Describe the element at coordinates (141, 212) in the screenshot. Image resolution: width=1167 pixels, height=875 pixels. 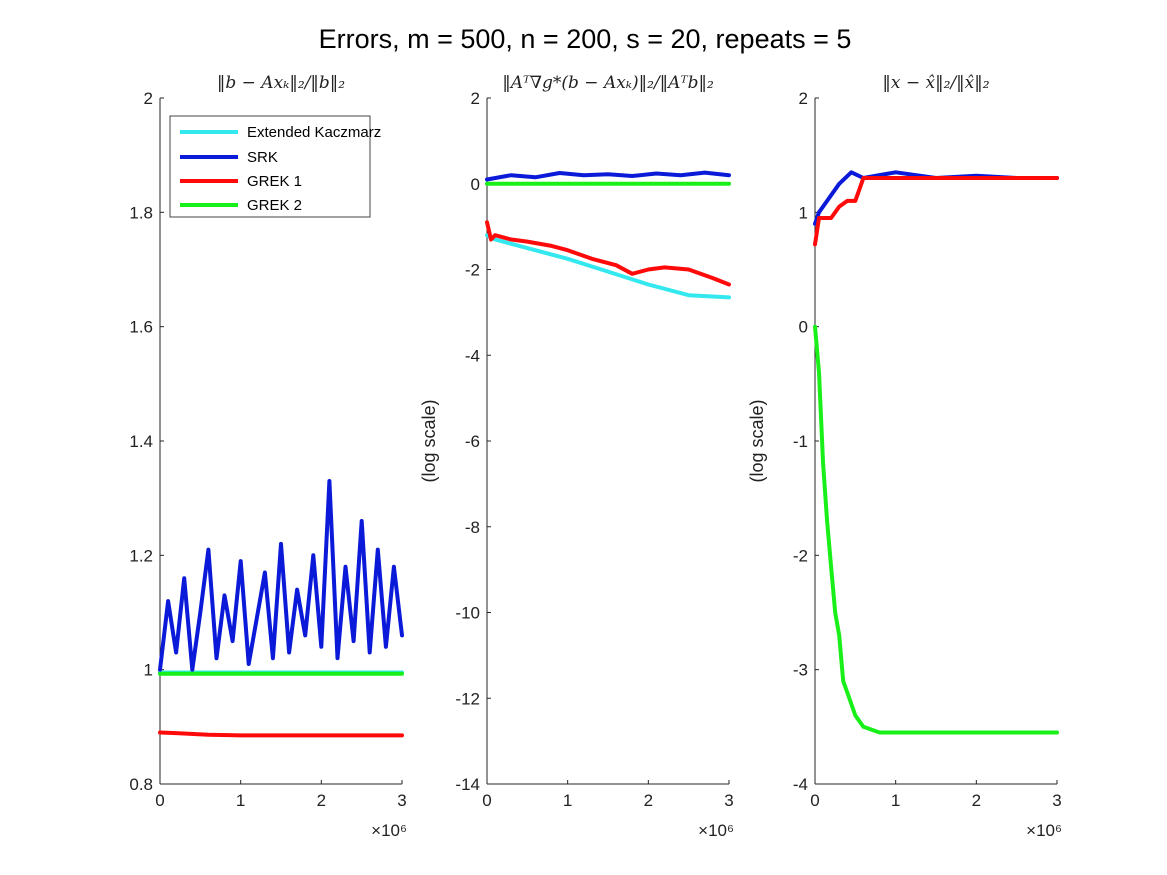
I see `y-tick-label: 1.8` at that location.